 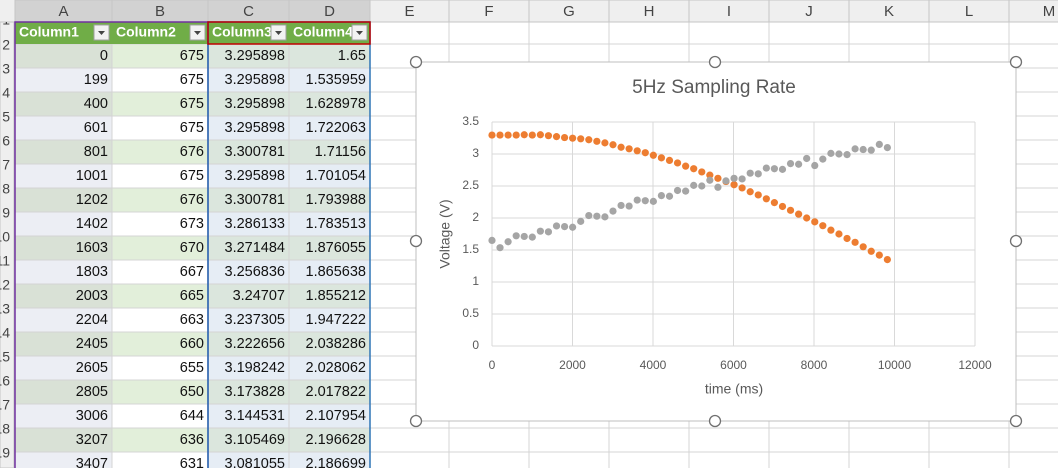 I want to click on column-letter: M, so click(x=1049, y=11).